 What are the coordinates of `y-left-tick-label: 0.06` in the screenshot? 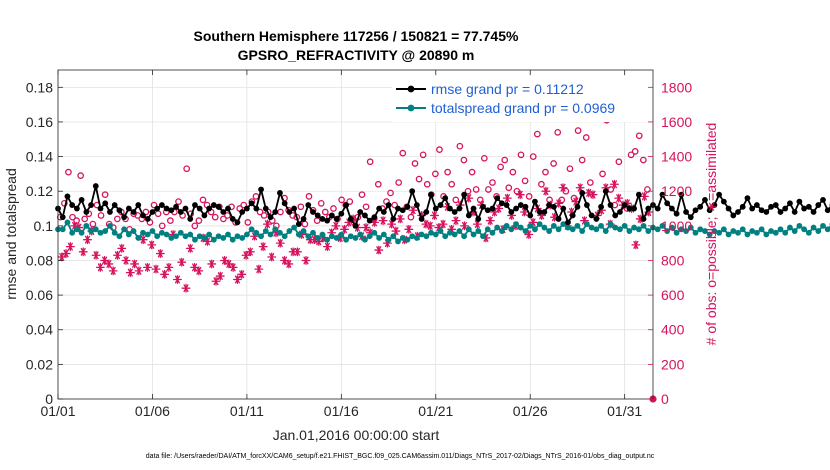 It's located at (39, 295).